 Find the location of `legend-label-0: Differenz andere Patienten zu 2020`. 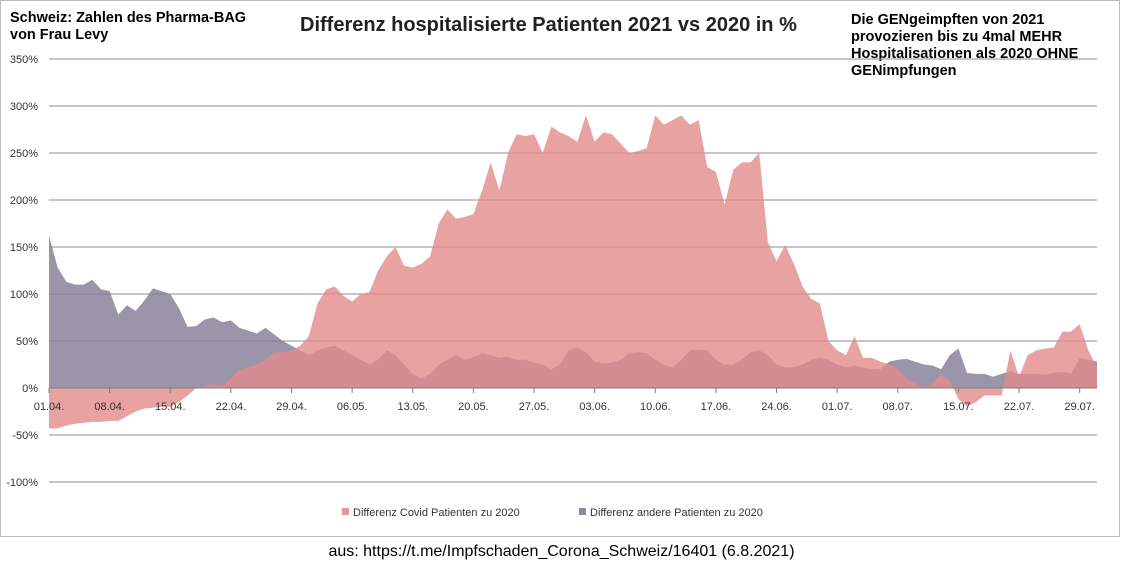

legend-label-0: Differenz andere Patienten zu 2020 is located at coordinates (676, 513).